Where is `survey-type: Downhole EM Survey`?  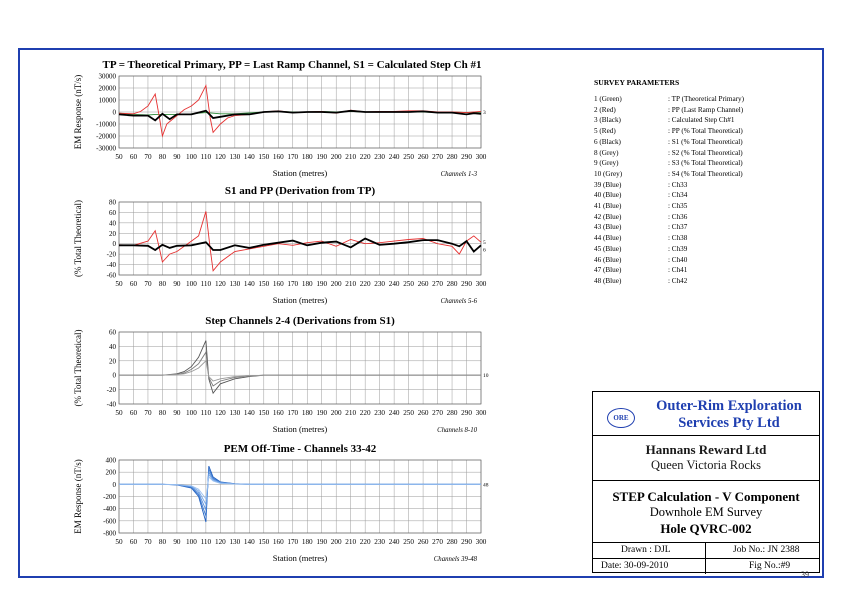
survey-type: Downhole EM Survey is located at coordinates (706, 512).